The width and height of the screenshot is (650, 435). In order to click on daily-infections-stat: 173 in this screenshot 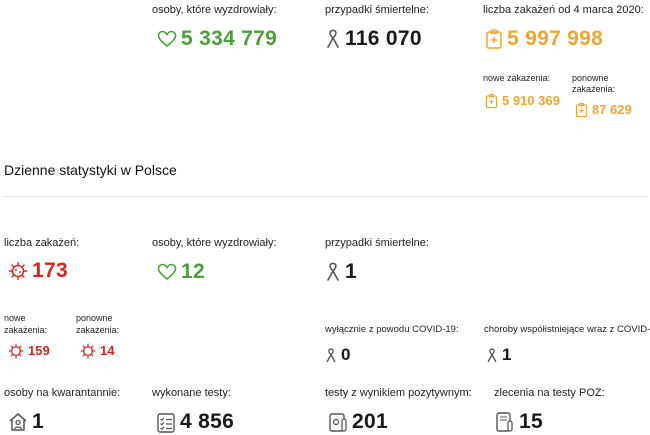, I will do `click(38, 271)`.